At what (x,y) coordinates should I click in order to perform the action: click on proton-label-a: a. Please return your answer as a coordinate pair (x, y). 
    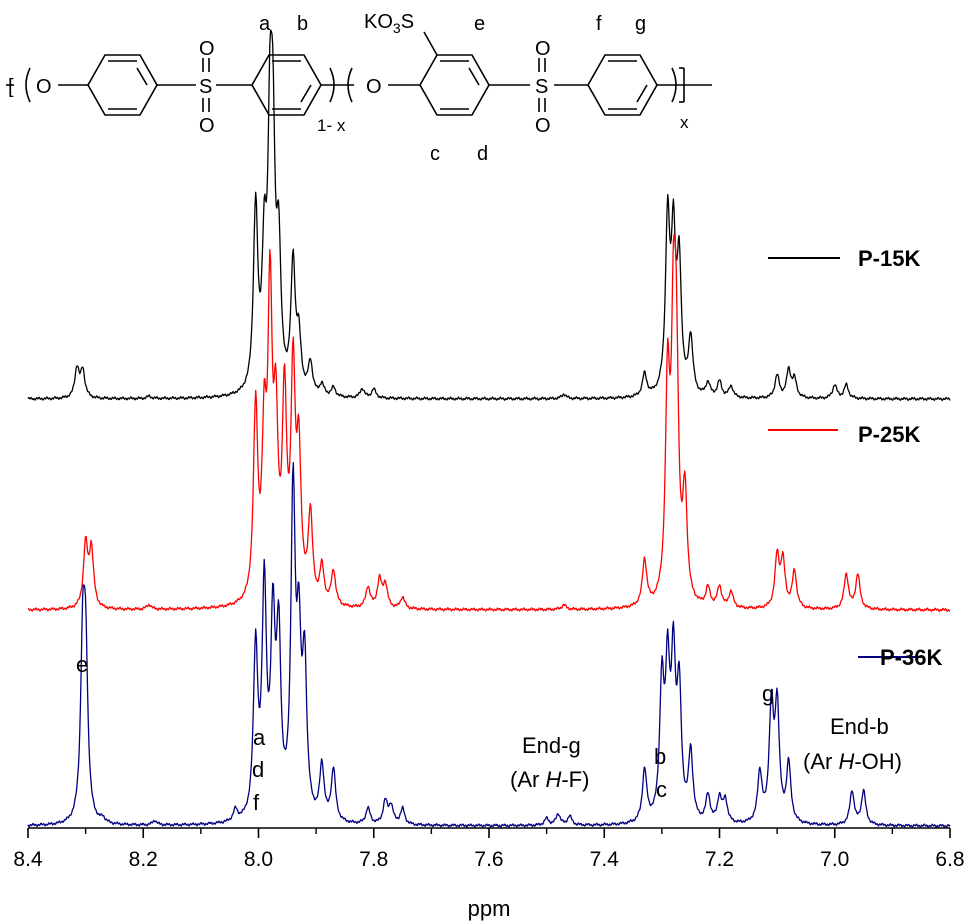
    Looking at the image, I should click on (265, 24).